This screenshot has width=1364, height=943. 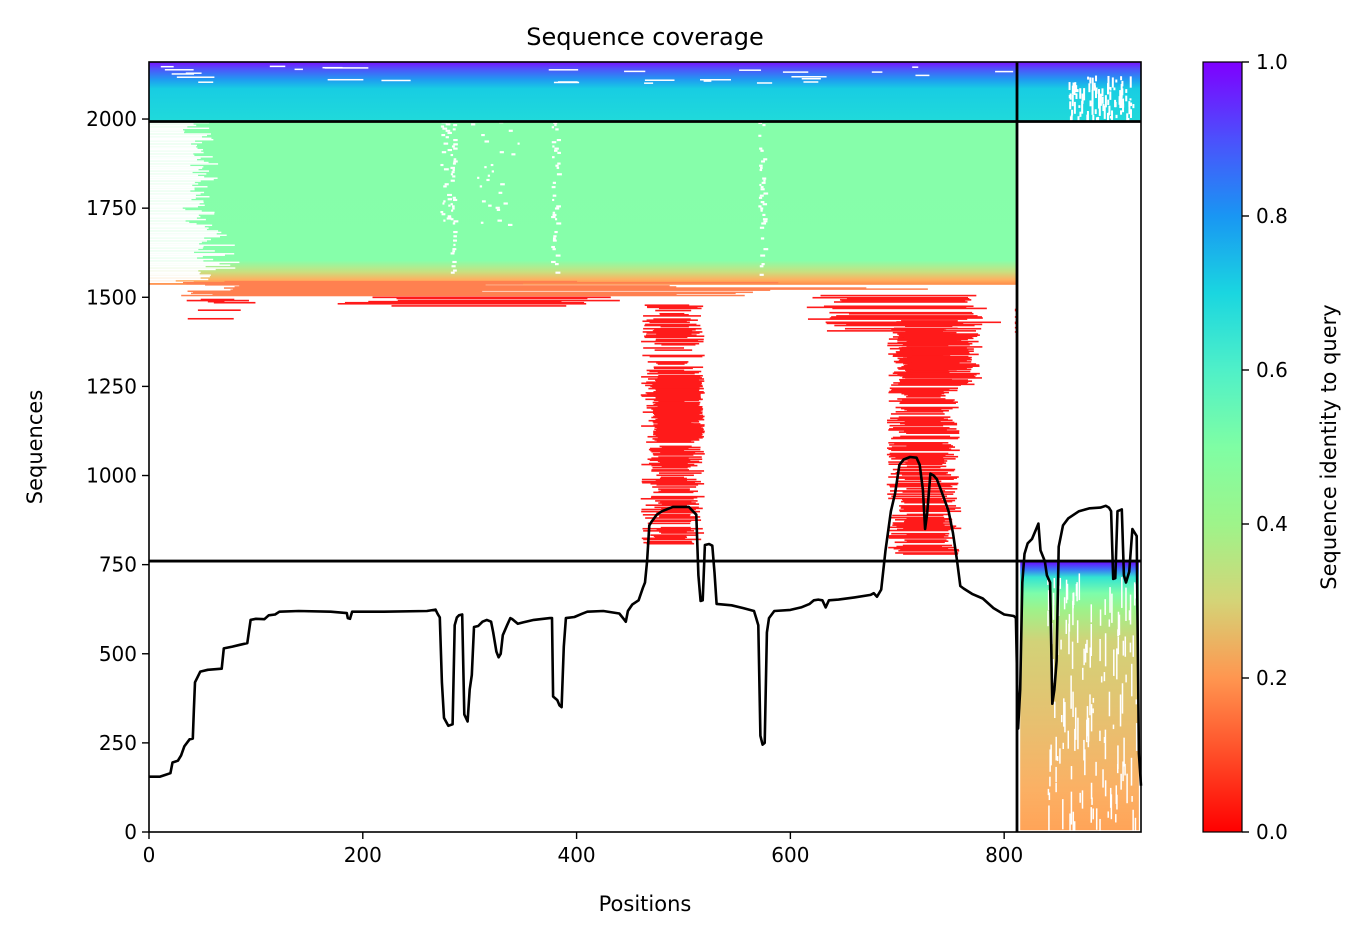 I want to click on block-top-left, so click(x=583, y=92).